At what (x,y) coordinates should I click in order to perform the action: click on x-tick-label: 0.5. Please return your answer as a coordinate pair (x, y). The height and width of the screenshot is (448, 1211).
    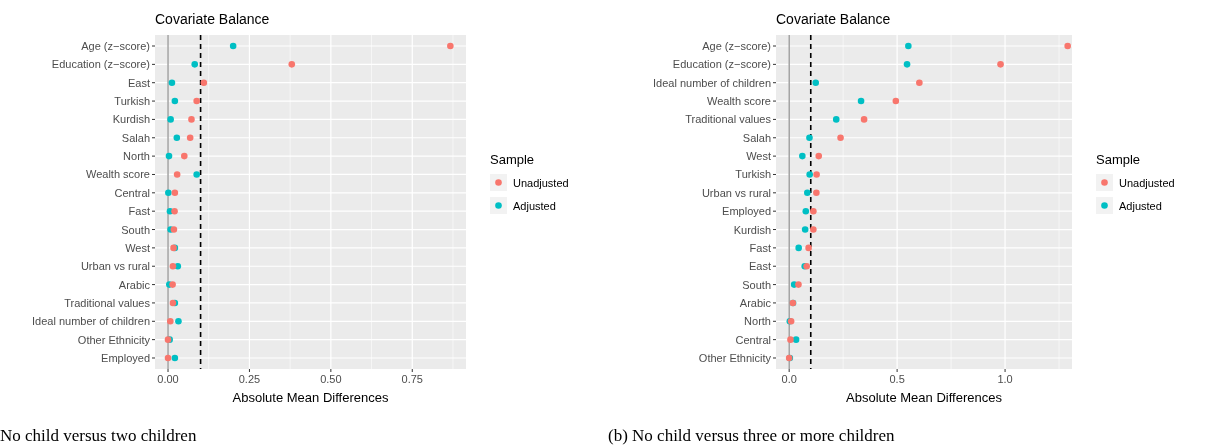
    Looking at the image, I should click on (897, 379).